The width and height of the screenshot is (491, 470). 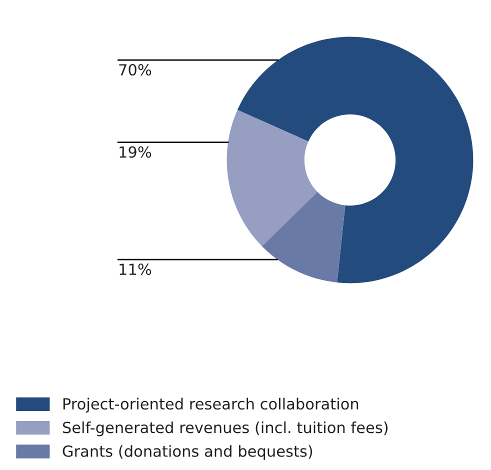 I want to click on legend-label: Project-oriented research collaboration, so click(x=210, y=405).